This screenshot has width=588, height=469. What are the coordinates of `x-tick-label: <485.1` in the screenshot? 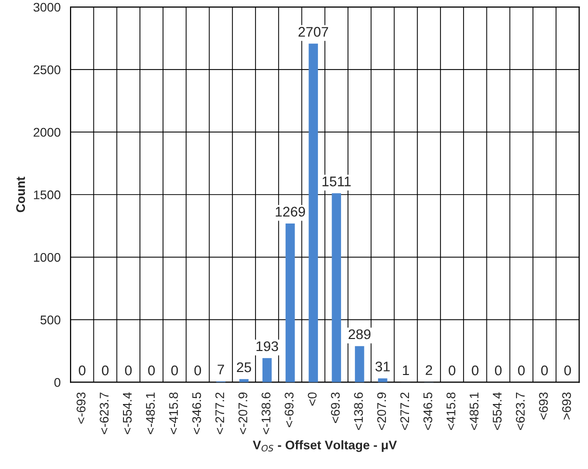 It's located at (474, 411).